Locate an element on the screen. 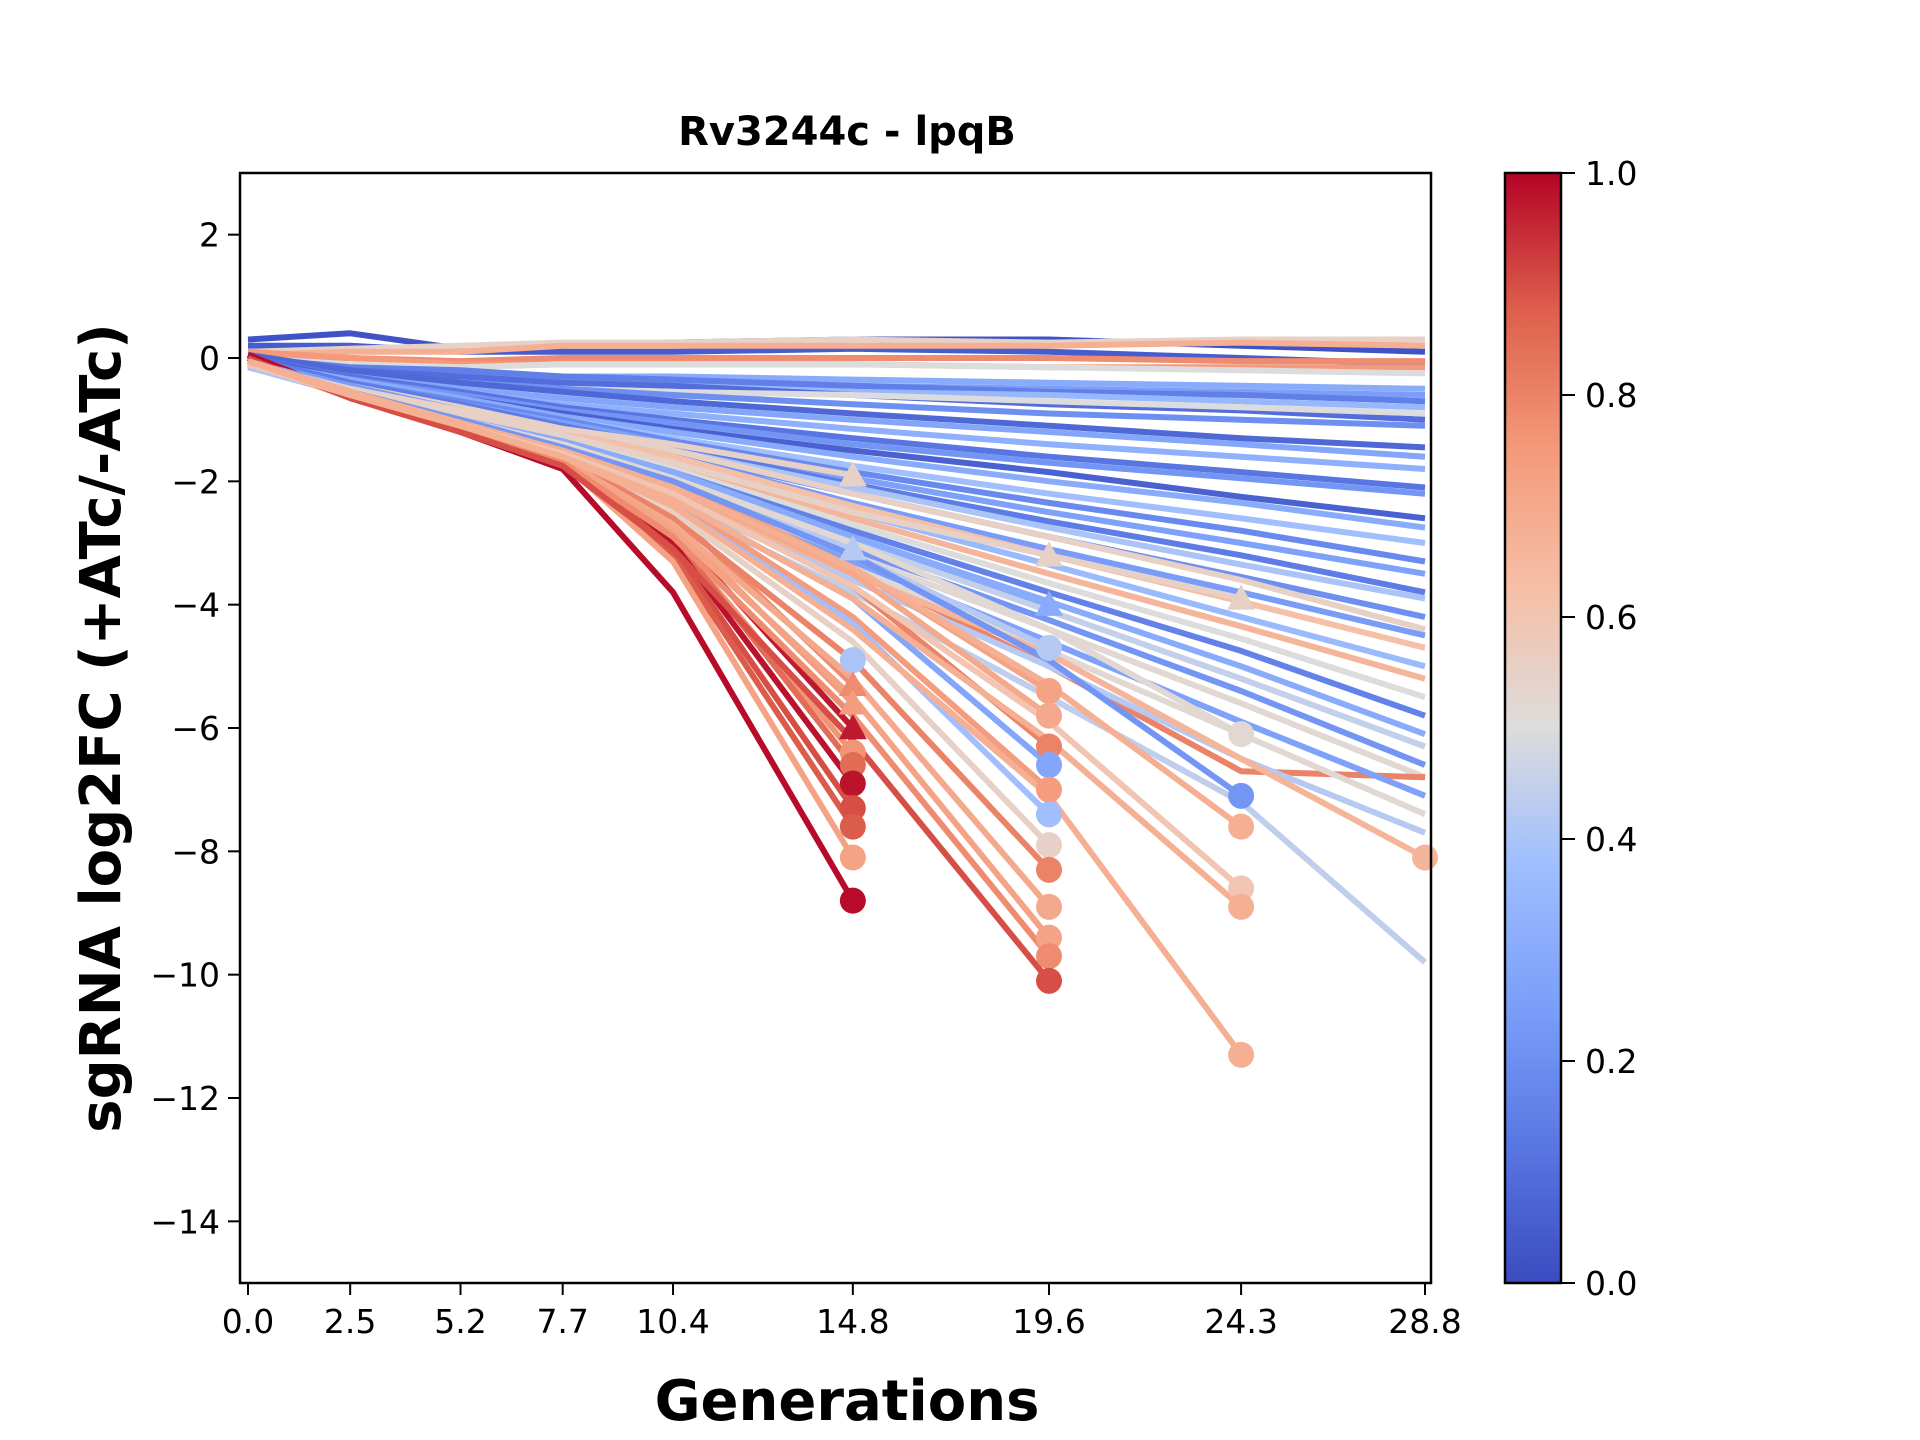  colorbar-tick-label: 1.0 is located at coordinates (1611, 173).